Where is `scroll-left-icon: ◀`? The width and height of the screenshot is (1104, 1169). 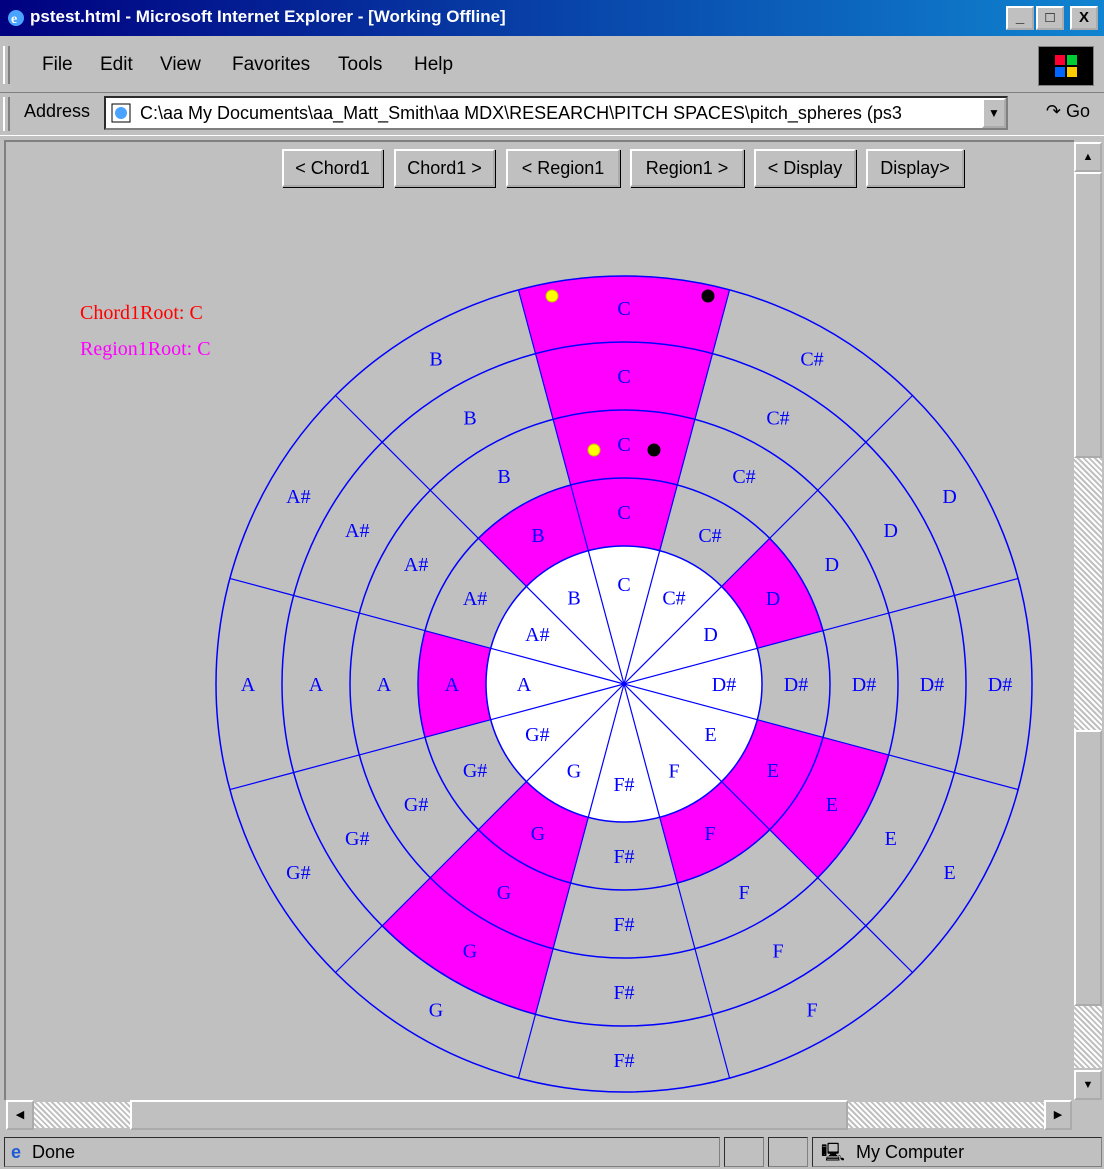 scroll-left-icon: ◀ is located at coordinates (20, 1115).